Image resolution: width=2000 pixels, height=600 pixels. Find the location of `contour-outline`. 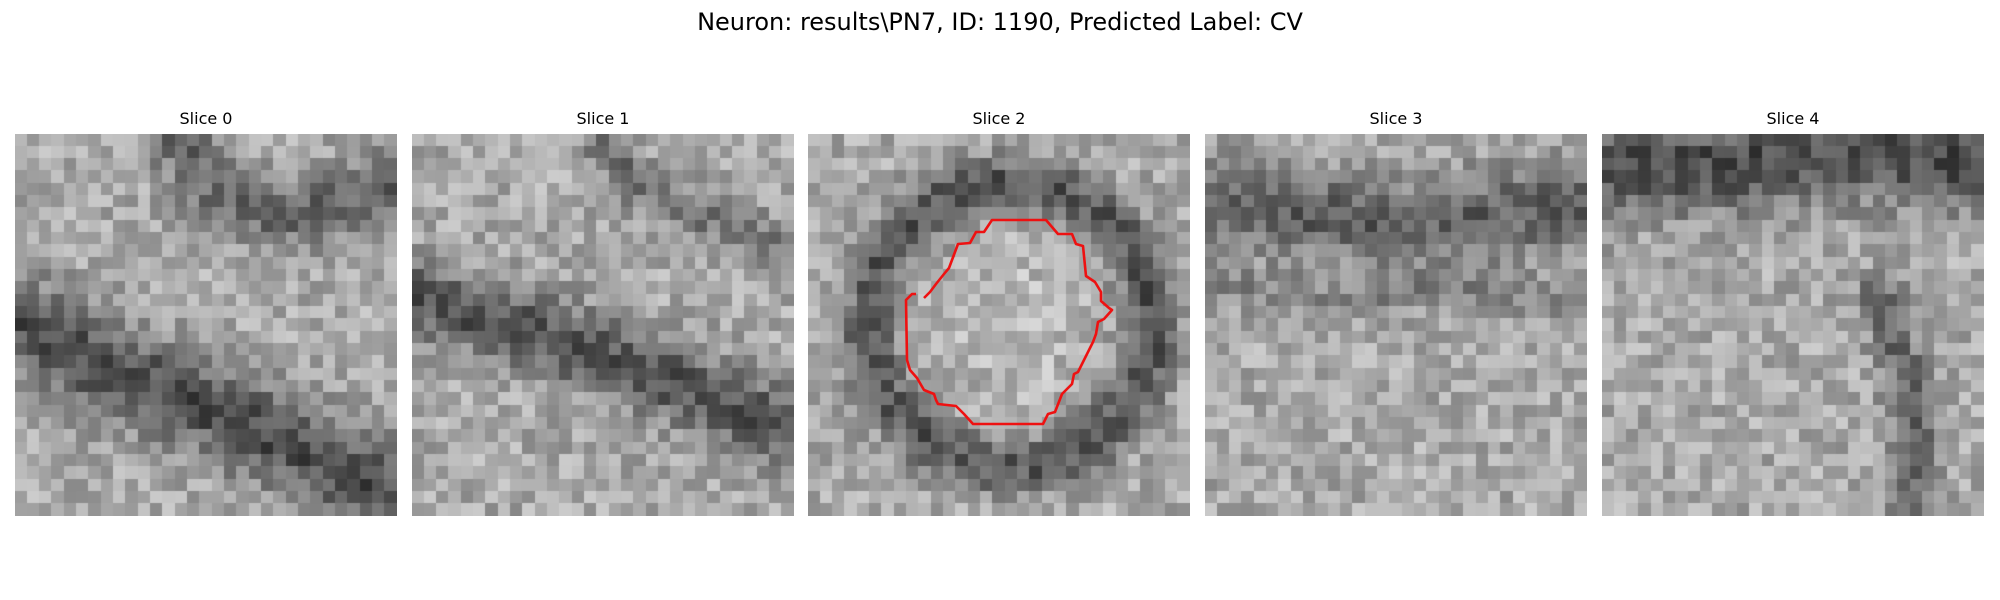

contour-outline is located at coordinates (1009, 322).